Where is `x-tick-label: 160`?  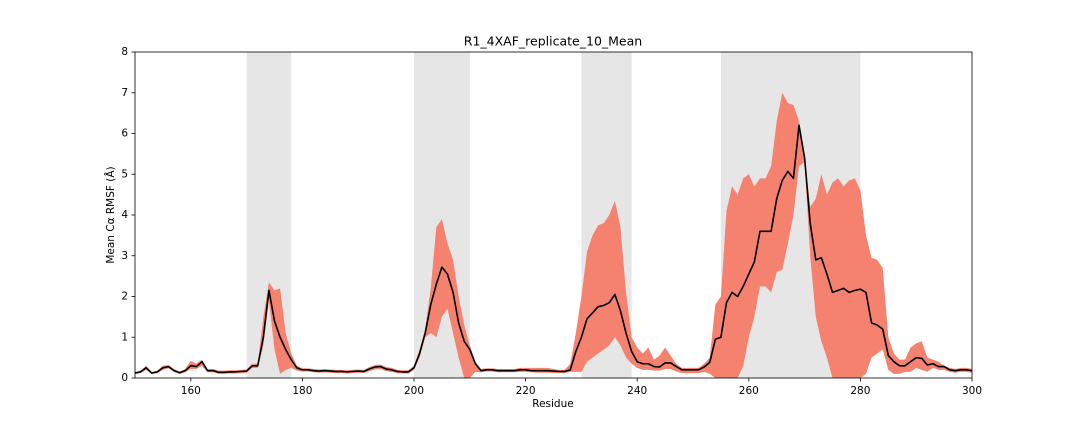 x-tick-label: 160 is located at coordinates (191, 391).